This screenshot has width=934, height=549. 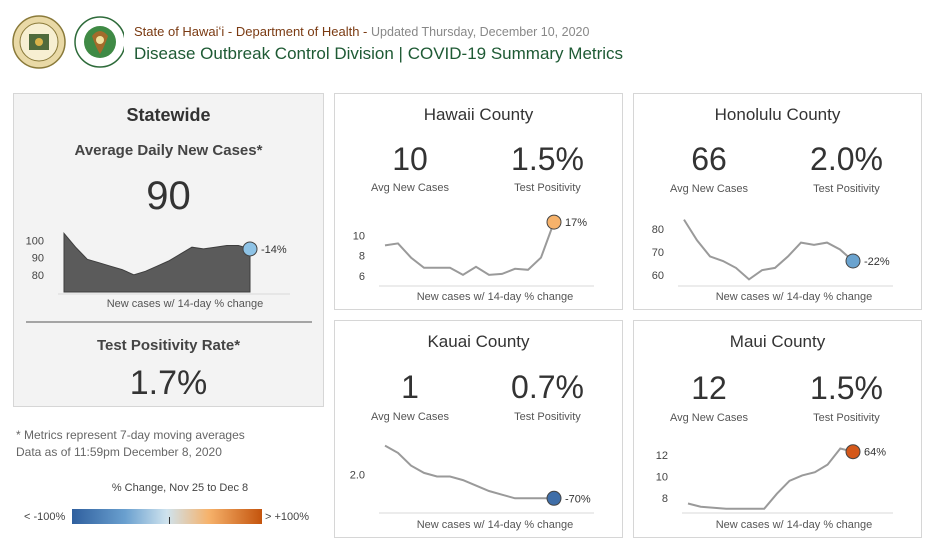 I want to click on county-sparkline: 2.0 -70% New cases w/ 14-day % change, so click(x=472, y=487).